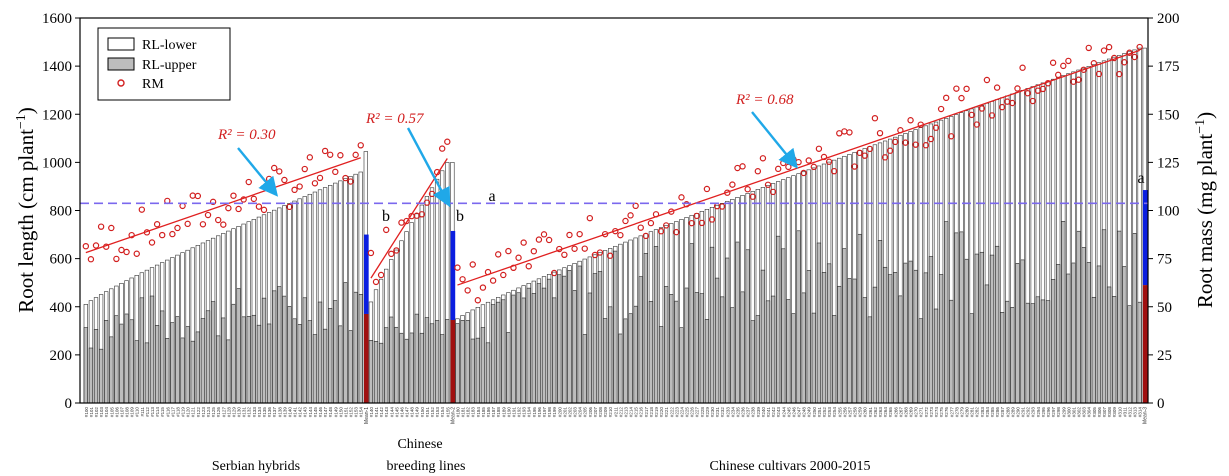  Describe the element at coordinates (519, 412) in the screenshot. I see `x-tick-label: #192` at that location.